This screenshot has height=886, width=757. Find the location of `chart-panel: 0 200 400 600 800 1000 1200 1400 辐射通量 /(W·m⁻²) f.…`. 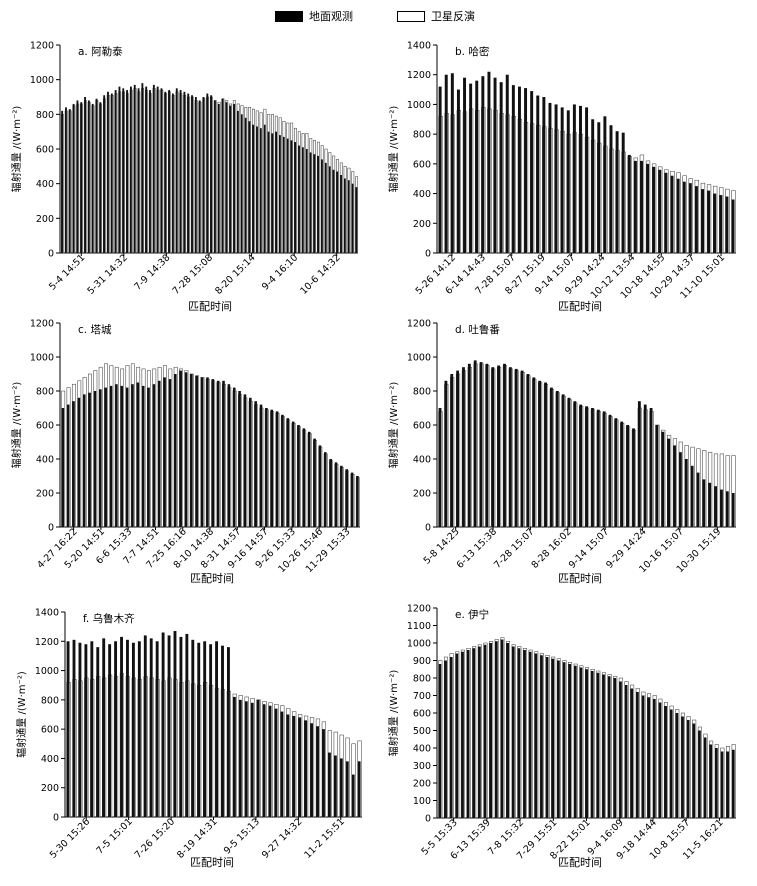

chart-panel: 0 200 400 600 800 1000 1200 1400 辐射通量 /(W·m⁻²) f.… is located at coordinates (188, 738).